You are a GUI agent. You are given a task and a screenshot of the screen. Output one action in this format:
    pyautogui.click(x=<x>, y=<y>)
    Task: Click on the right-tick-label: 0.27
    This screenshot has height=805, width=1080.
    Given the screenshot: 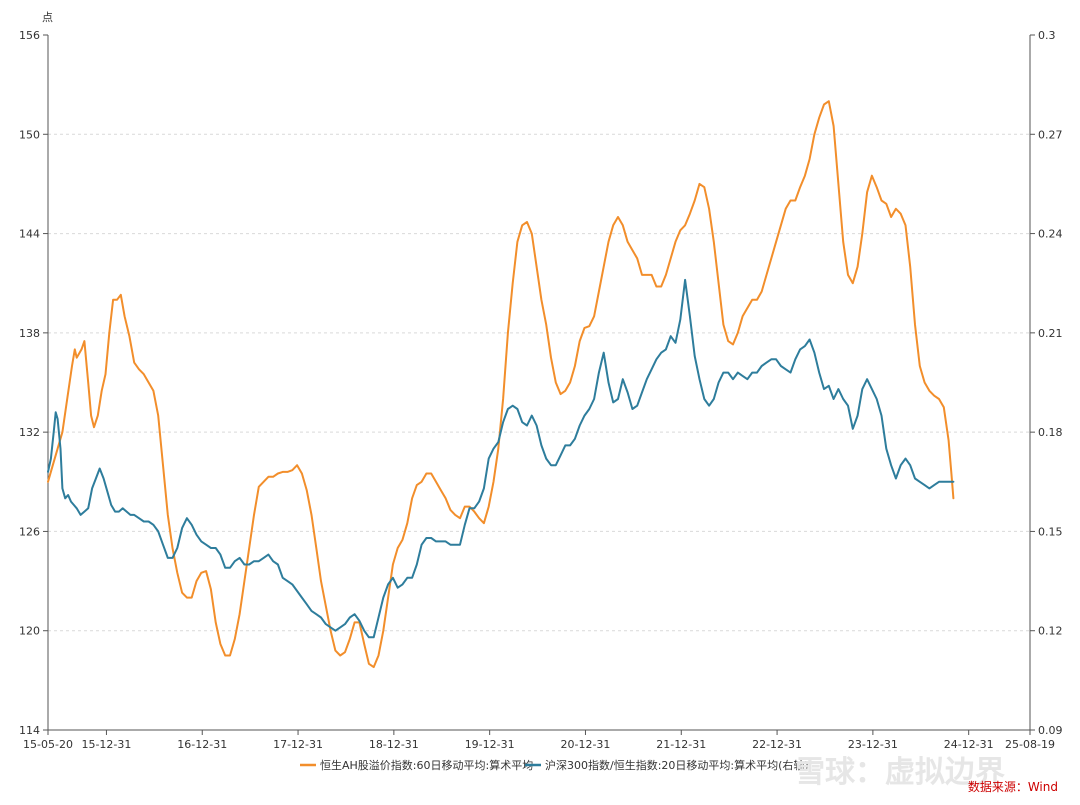 What is the action you would take?
    pyautogui.click(x=1050, y=134)
    